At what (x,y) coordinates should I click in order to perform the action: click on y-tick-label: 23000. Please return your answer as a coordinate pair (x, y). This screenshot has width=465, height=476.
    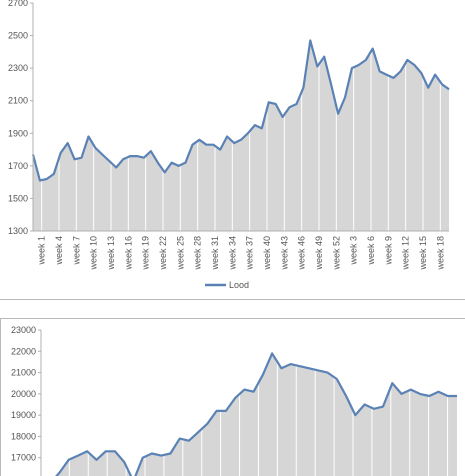
    Looking at the image, I should click on (23, 330).